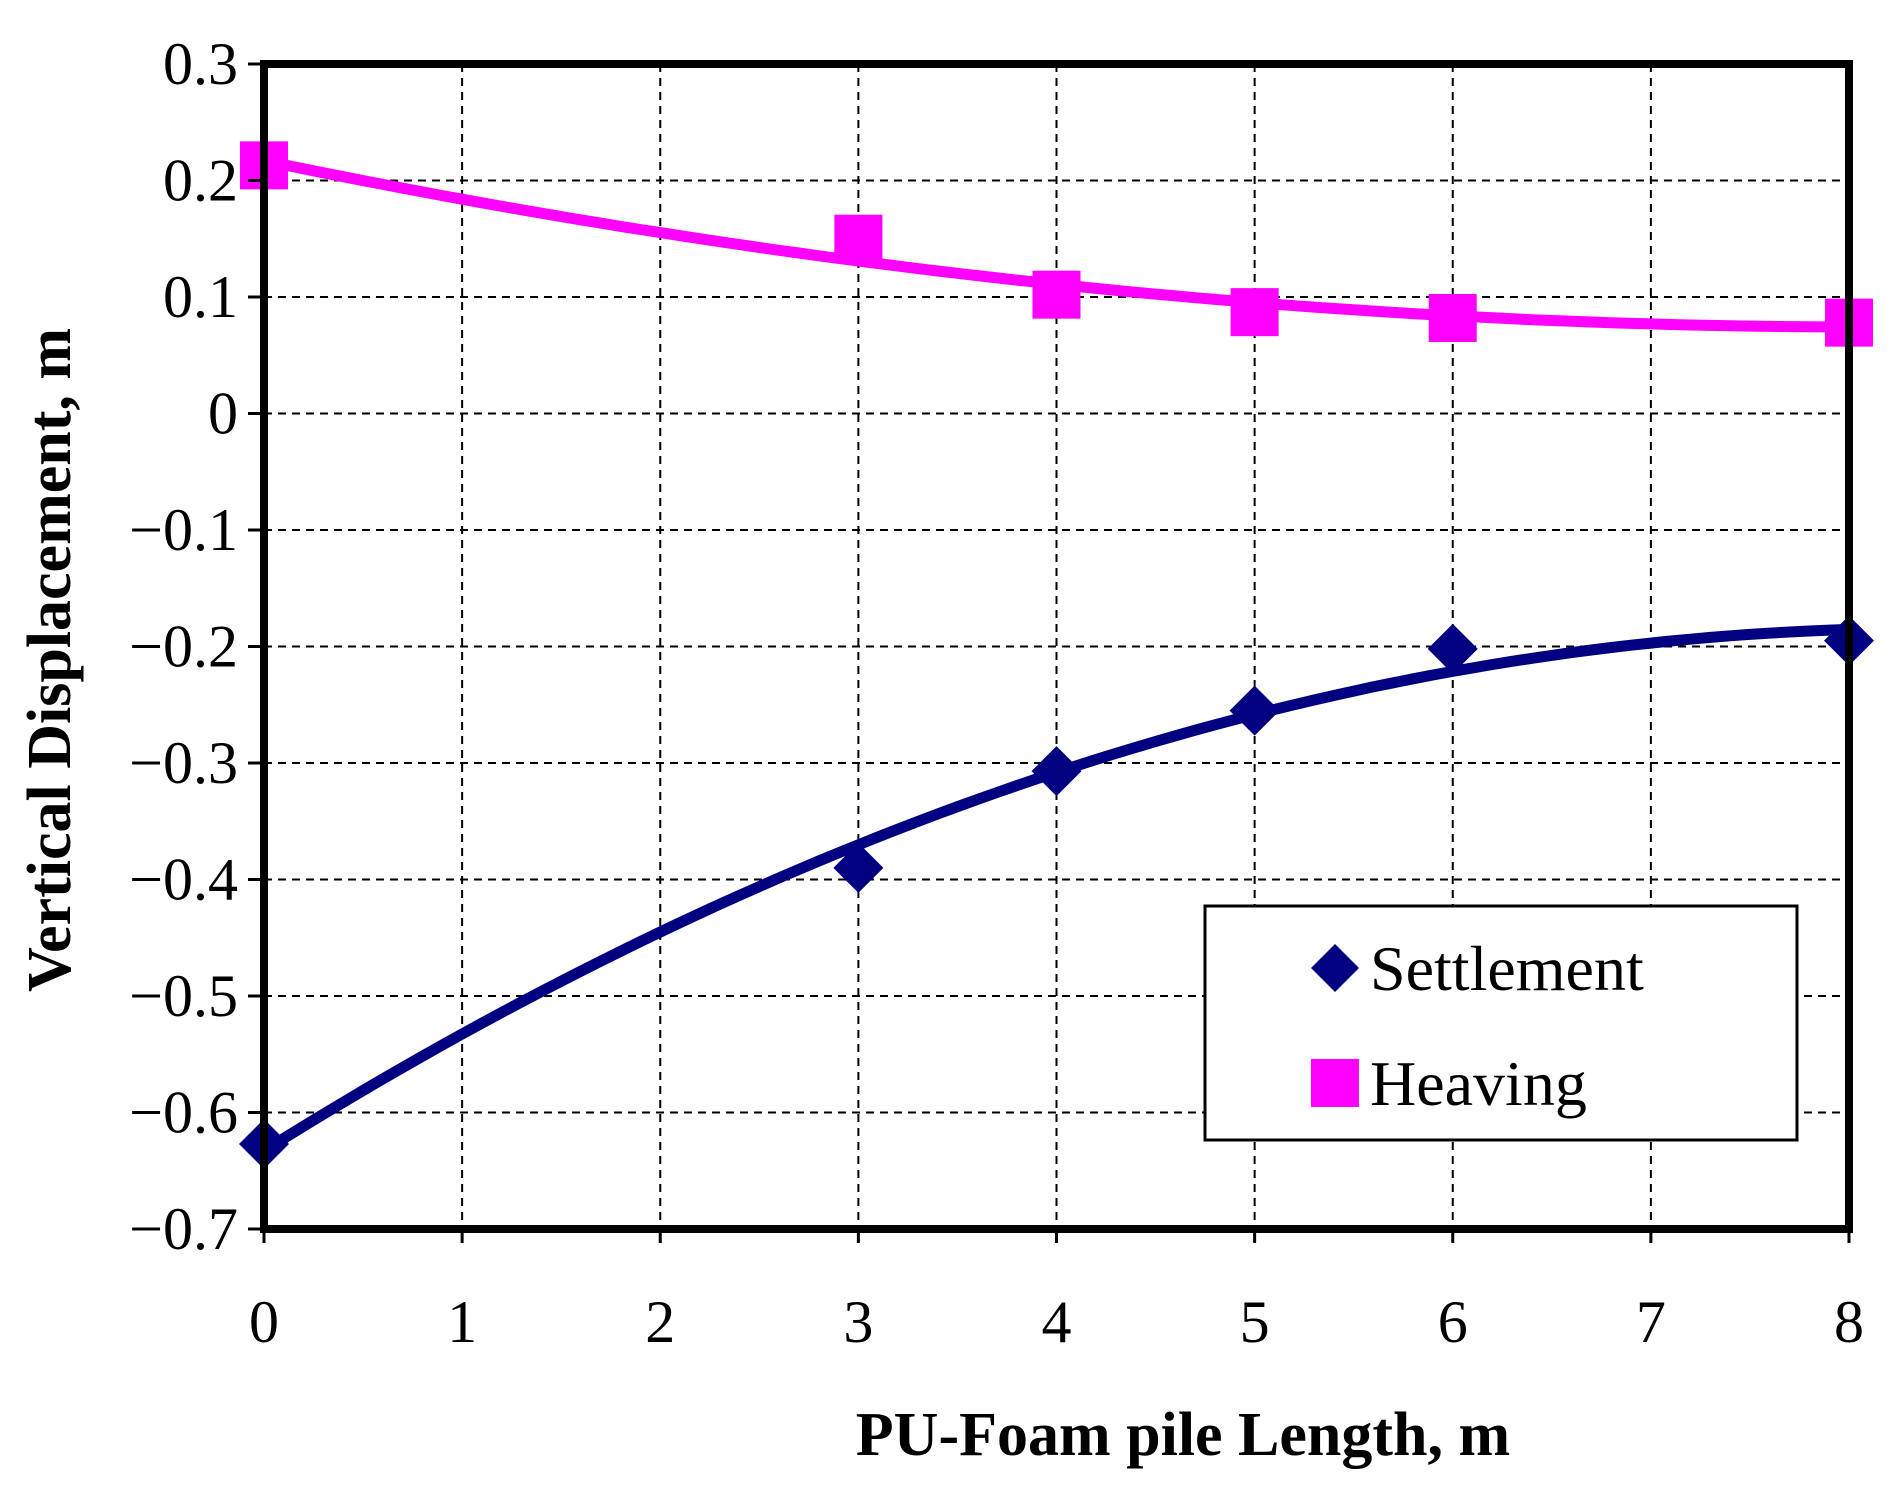  What do you see at coordinates (183, 530) in the screenshot?
I see `y-tick-label: −0.1` at bounding box center [183, 530].